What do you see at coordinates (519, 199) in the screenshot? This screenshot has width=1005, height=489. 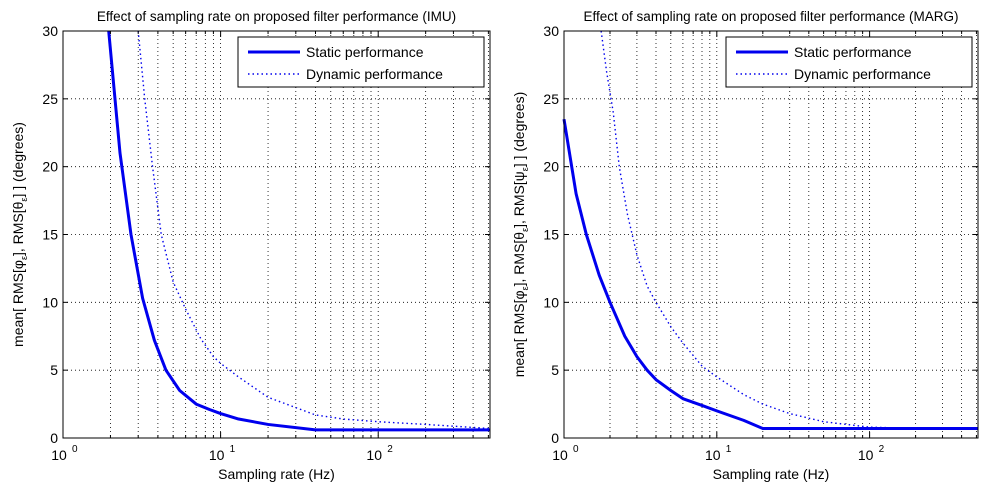 I see `y-axis-label-part: ], RMS[ψ` at bounding box center [519, 199].